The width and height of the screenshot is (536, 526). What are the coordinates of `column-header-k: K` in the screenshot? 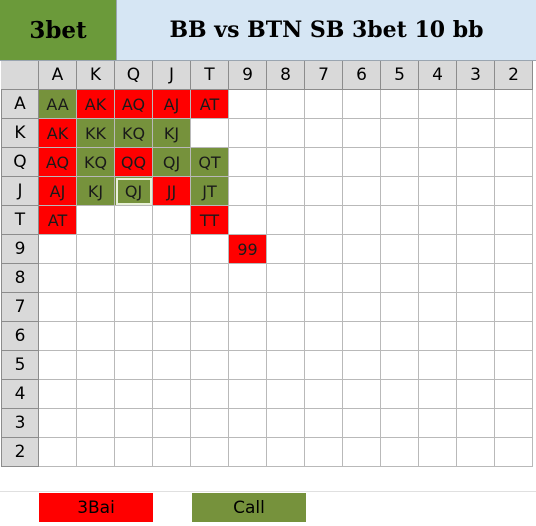 It's located at (96, 75).